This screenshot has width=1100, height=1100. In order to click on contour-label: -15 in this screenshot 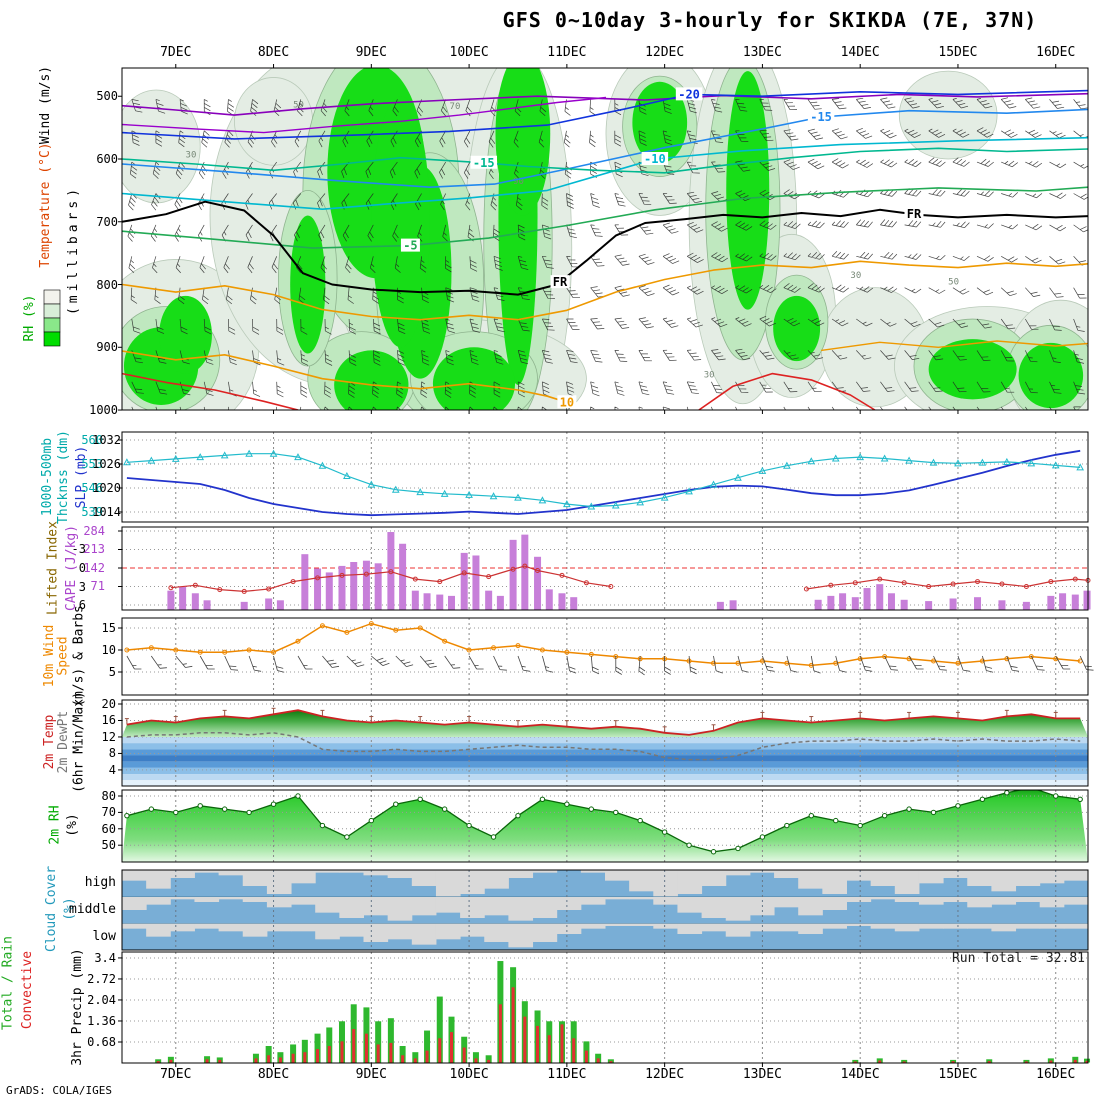, I will do `click(821, 117)`.